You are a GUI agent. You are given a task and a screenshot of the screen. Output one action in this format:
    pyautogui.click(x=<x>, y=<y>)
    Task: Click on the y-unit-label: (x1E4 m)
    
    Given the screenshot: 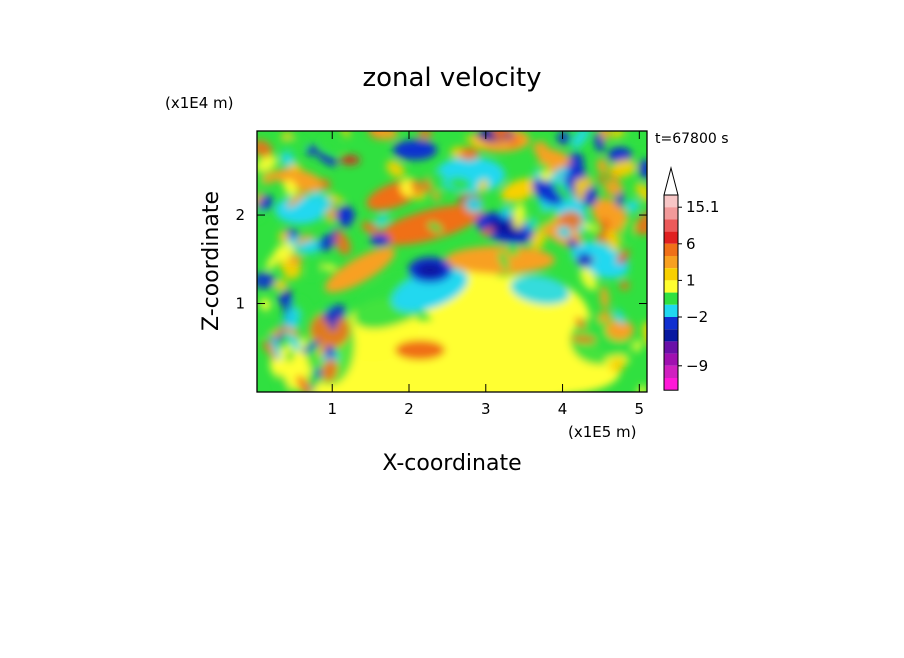 What is the action you would take?
    pyautogui.click(x=199, y=103)
    